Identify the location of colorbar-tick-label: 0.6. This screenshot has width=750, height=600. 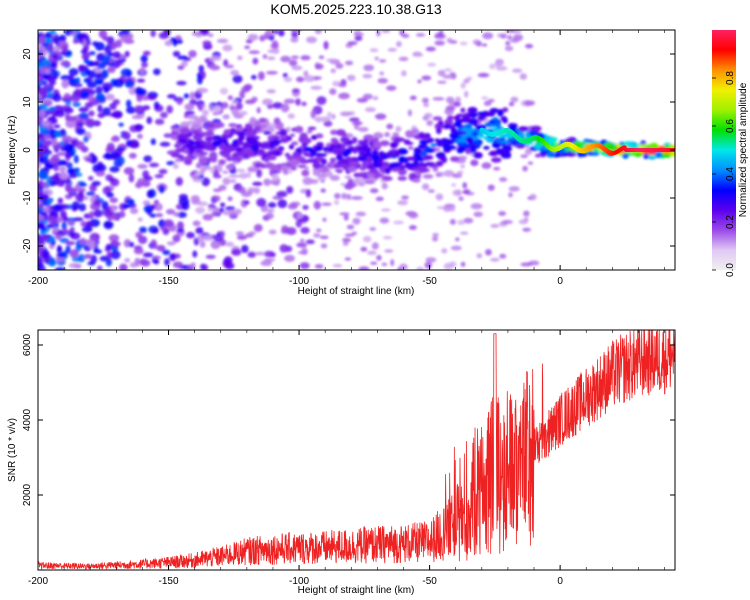
(730, 126).